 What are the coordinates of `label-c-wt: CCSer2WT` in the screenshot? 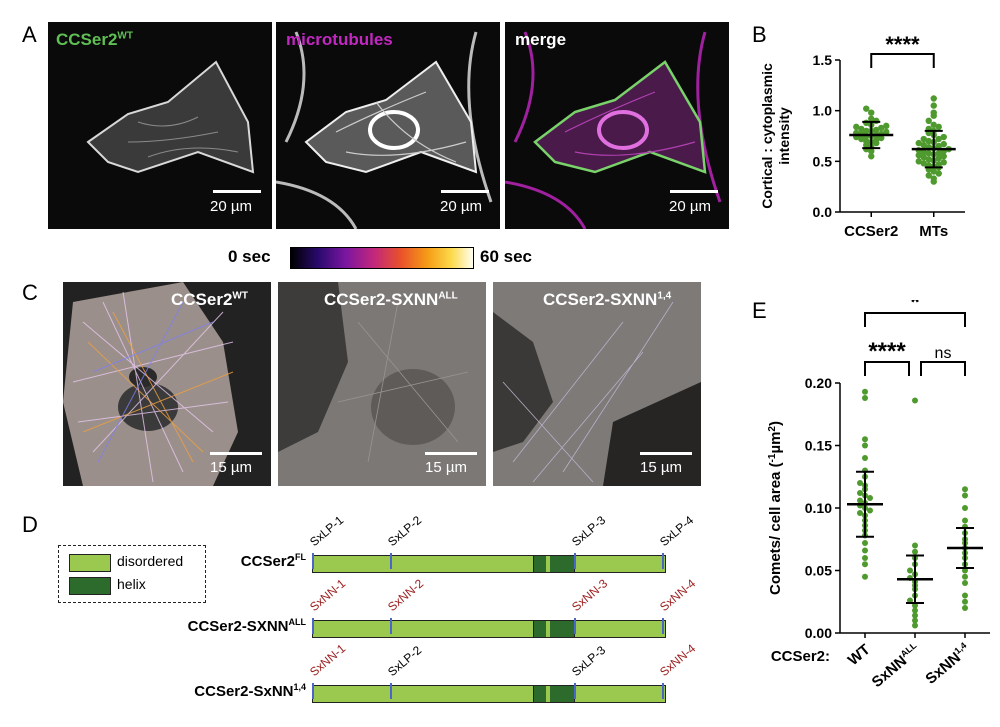 It's located at (209, 300).